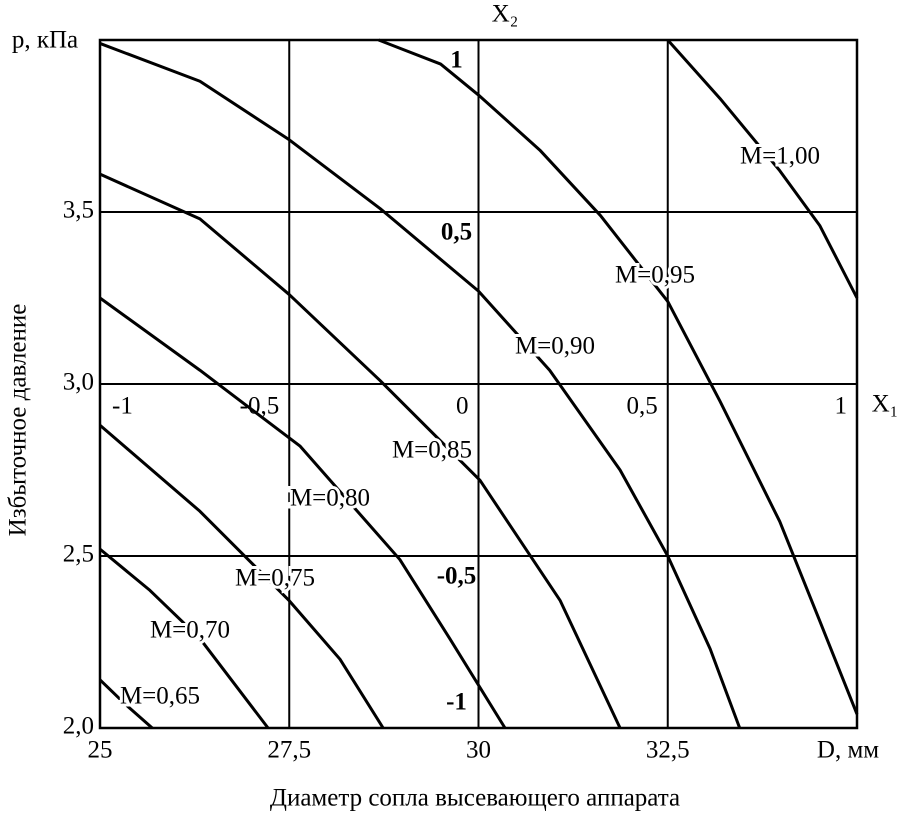 The width and height of the screenshot is (908, 816). I want to click on y-tick-label: 2,5, so click(78, 554).